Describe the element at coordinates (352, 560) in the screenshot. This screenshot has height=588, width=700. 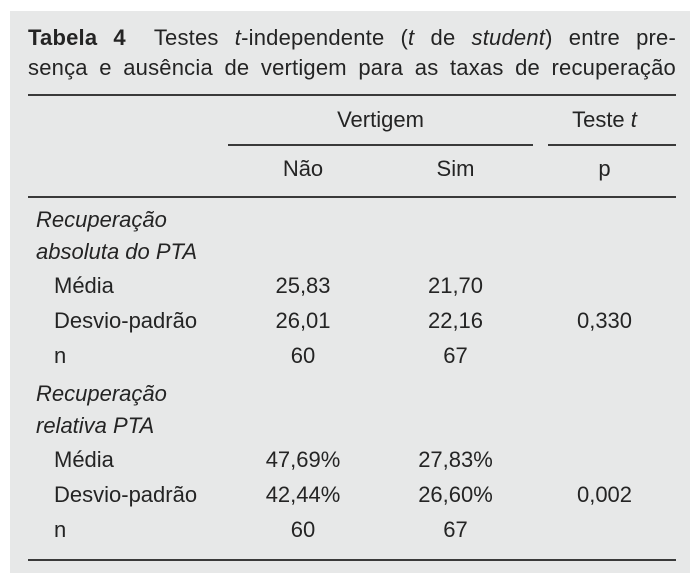
I see `rule-bottom` at that location.